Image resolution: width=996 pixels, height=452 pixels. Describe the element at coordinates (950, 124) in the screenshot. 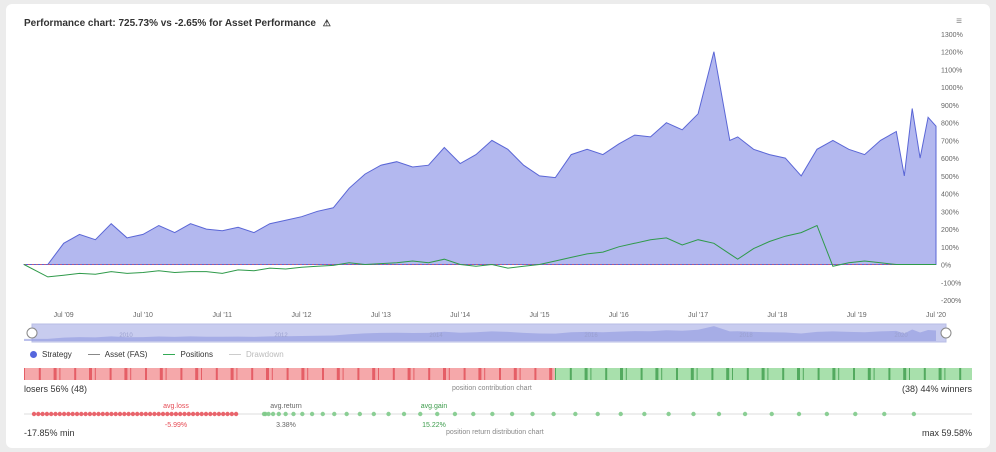

I see `y-tick-label: 800%` at that location.